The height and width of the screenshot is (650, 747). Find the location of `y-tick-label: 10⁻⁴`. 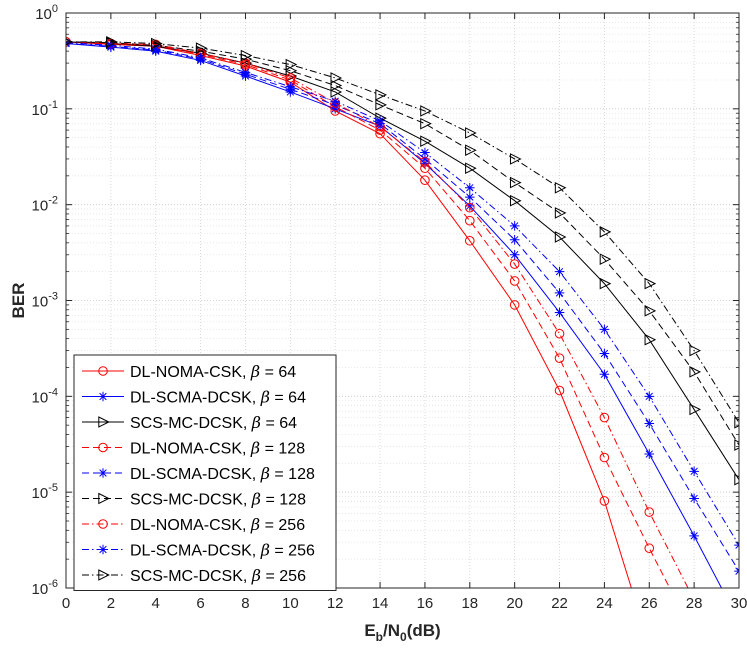

y-tick-label: 10⁻⁴ is located at coordinates (45, 396).